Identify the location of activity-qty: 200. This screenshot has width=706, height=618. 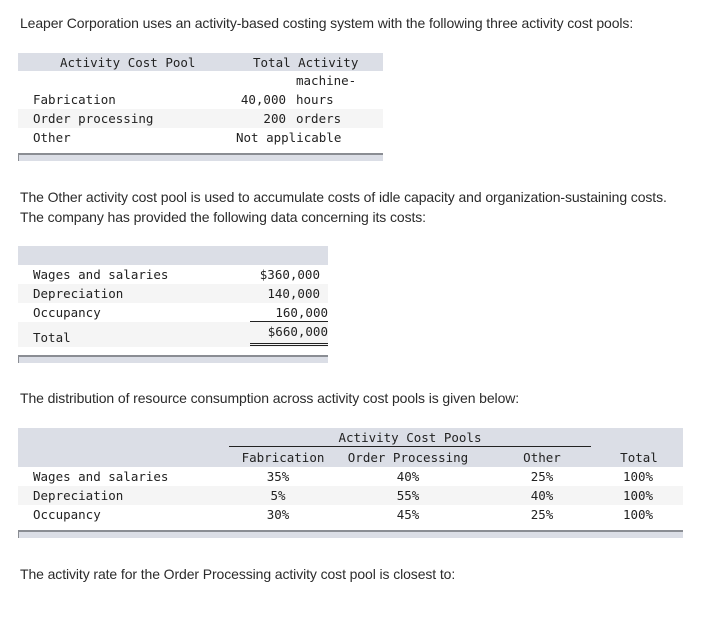
(274, 118).